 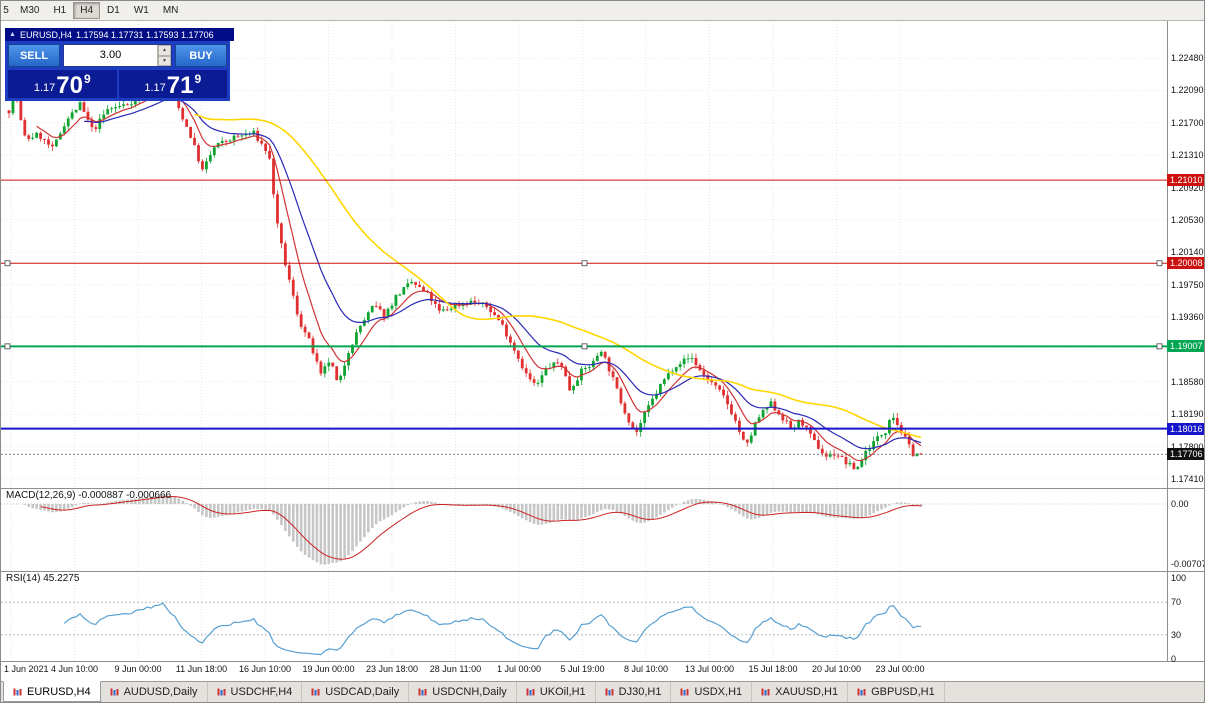 I want to click on chart-tab-usdx-h1: USDX,H1, so click(x=712, y=692).